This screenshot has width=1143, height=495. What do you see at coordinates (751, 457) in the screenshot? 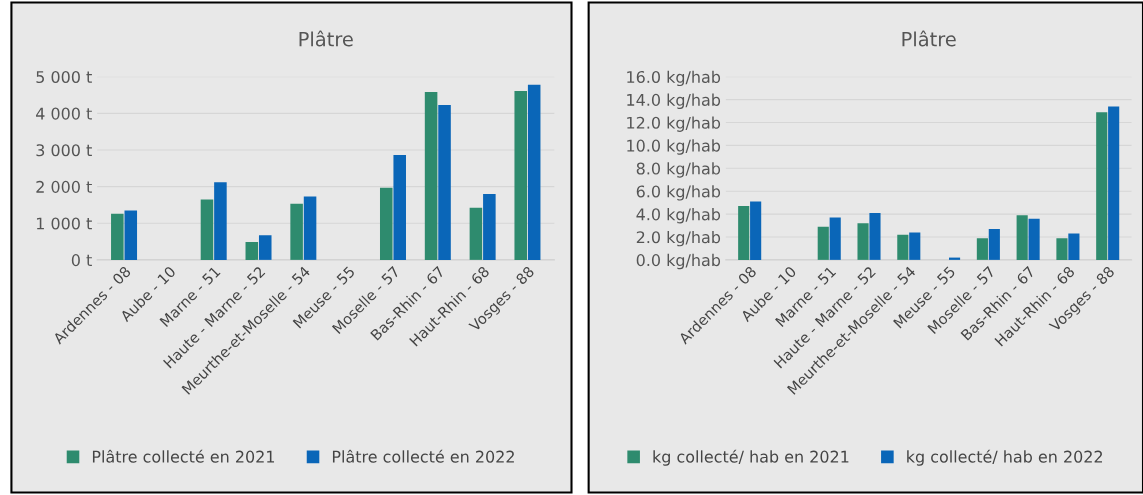
I see `legend-label: kg collecté/ hab en 2021` at bounding box center [751, 457].